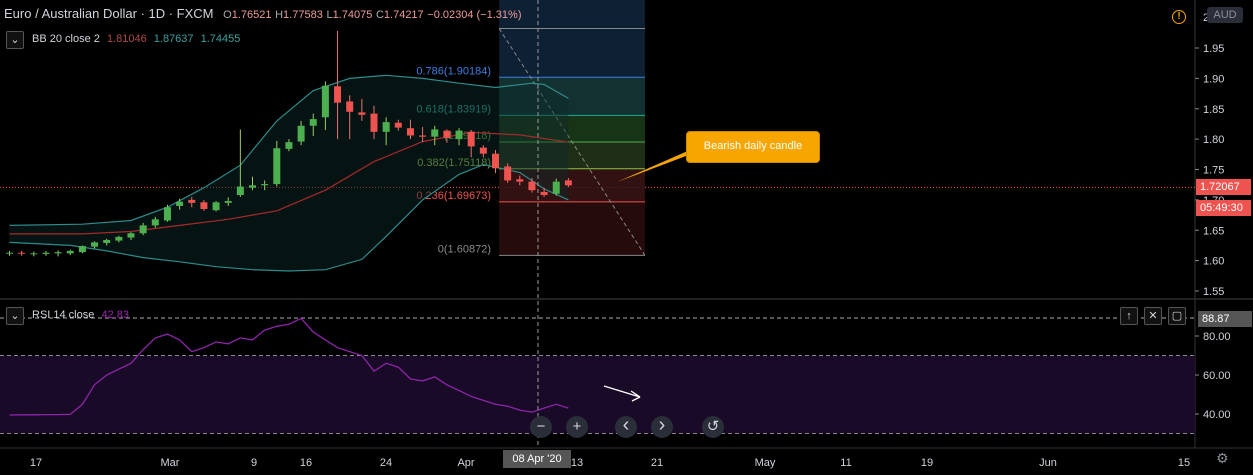 This screenshot has width=1253, height=475. I want to click on time-axis-label: 21, so click(657, 463).